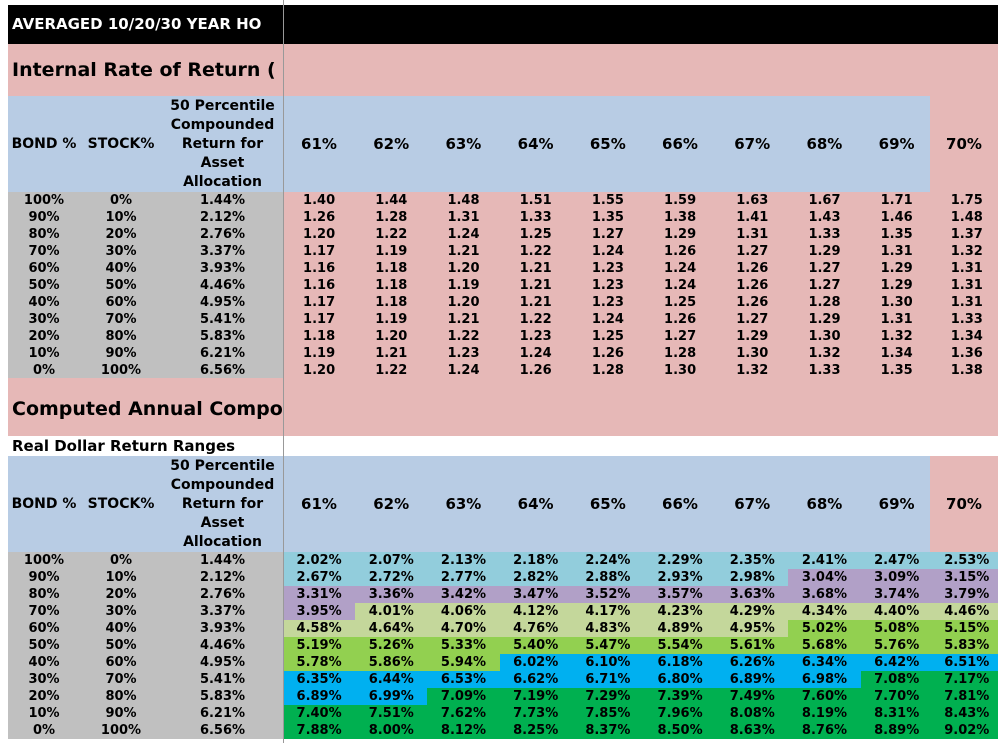  What do you see at coordinates (896, 302) in the screenshot?
I see `irr-cell: 1.30` at bounding box center [896, 302].